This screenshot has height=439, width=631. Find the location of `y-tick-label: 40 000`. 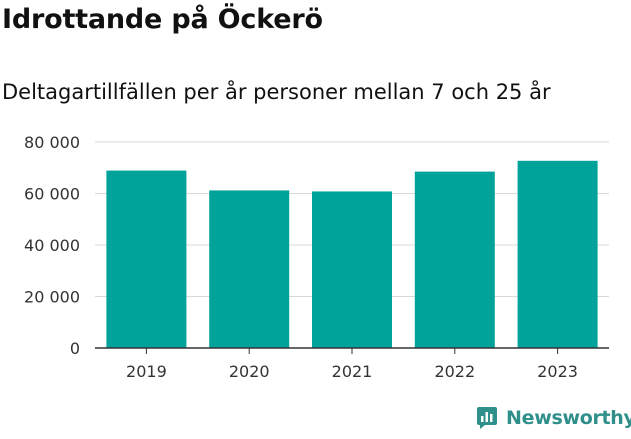

y-tick-label: 40 000 is located at coordinates (52, 245).